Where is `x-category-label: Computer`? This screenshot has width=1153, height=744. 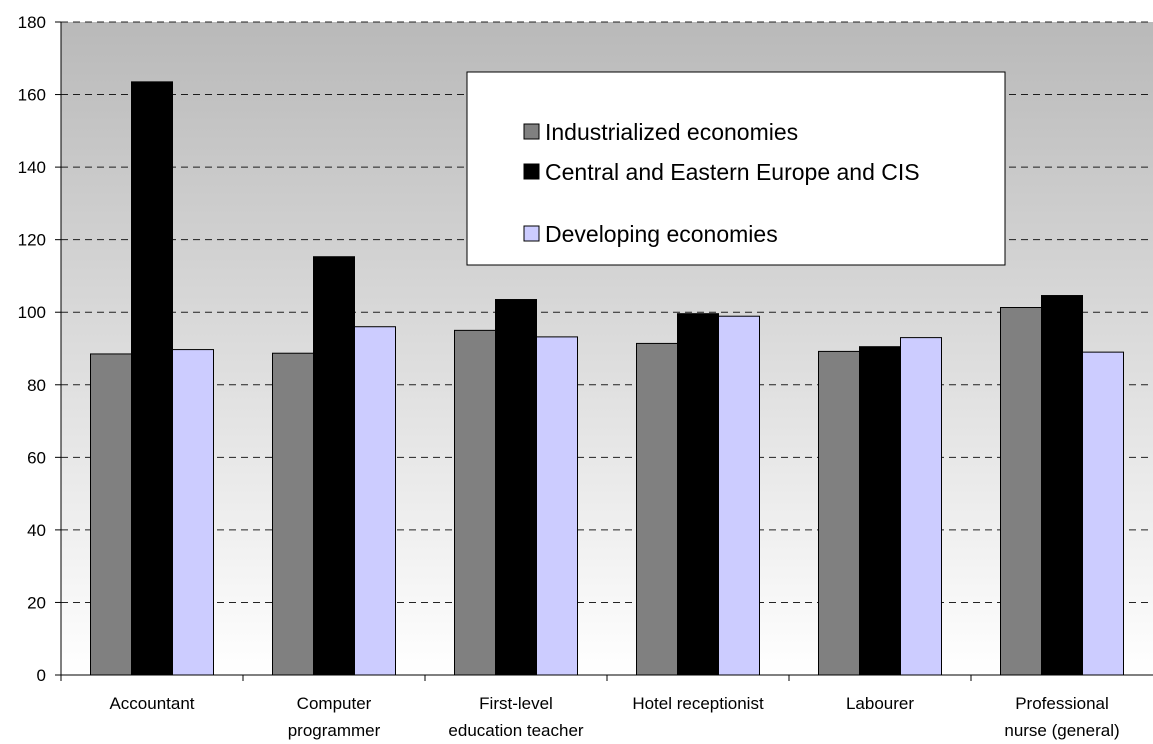 x-category-label: Computer is located at coordinates (334, 703).